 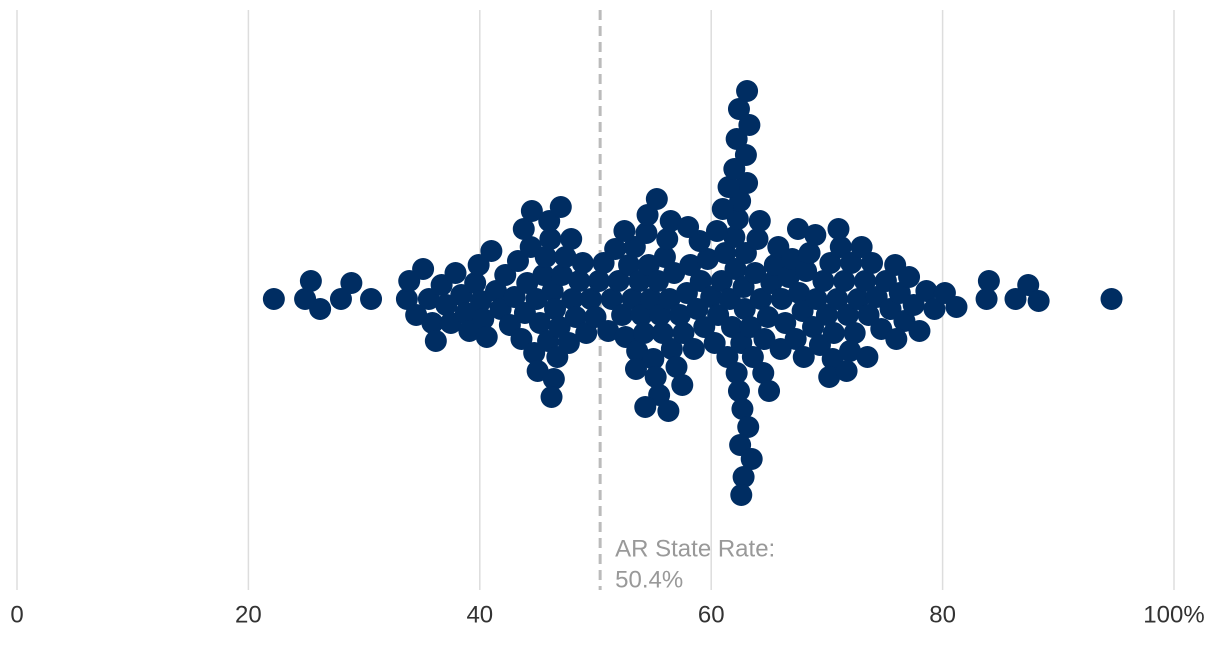 What do you see at coordinates (479, 614) in the screenshot?
I see `x-tick-label: 40` at bounding box center [479, 614].